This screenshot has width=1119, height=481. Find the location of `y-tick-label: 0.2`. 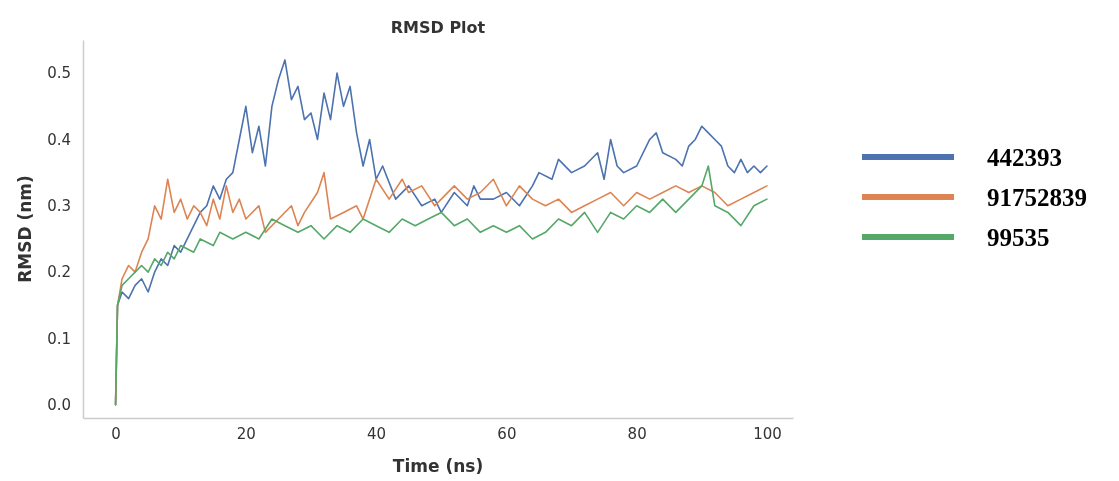

y-tick-label: 0.2 is located at coordinates (59, 272).